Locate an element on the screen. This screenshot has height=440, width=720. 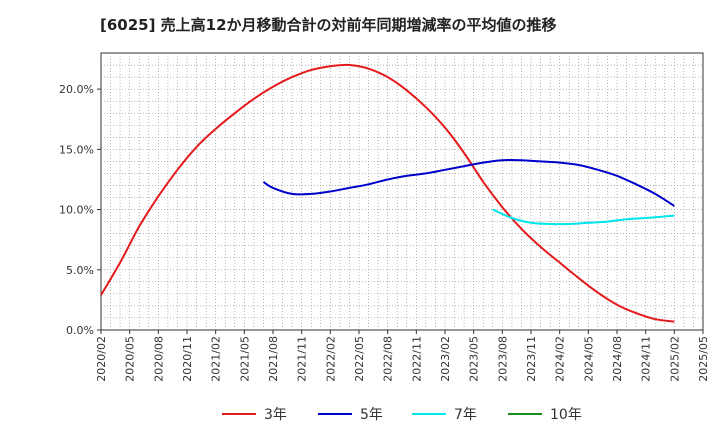
x-tick-label: 2021/02 is located at coordinates (216, 359).